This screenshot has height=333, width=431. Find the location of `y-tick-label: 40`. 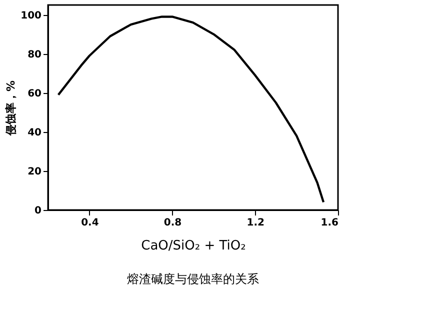

y-tick-label: 40 is located at coordinates (35, 132).